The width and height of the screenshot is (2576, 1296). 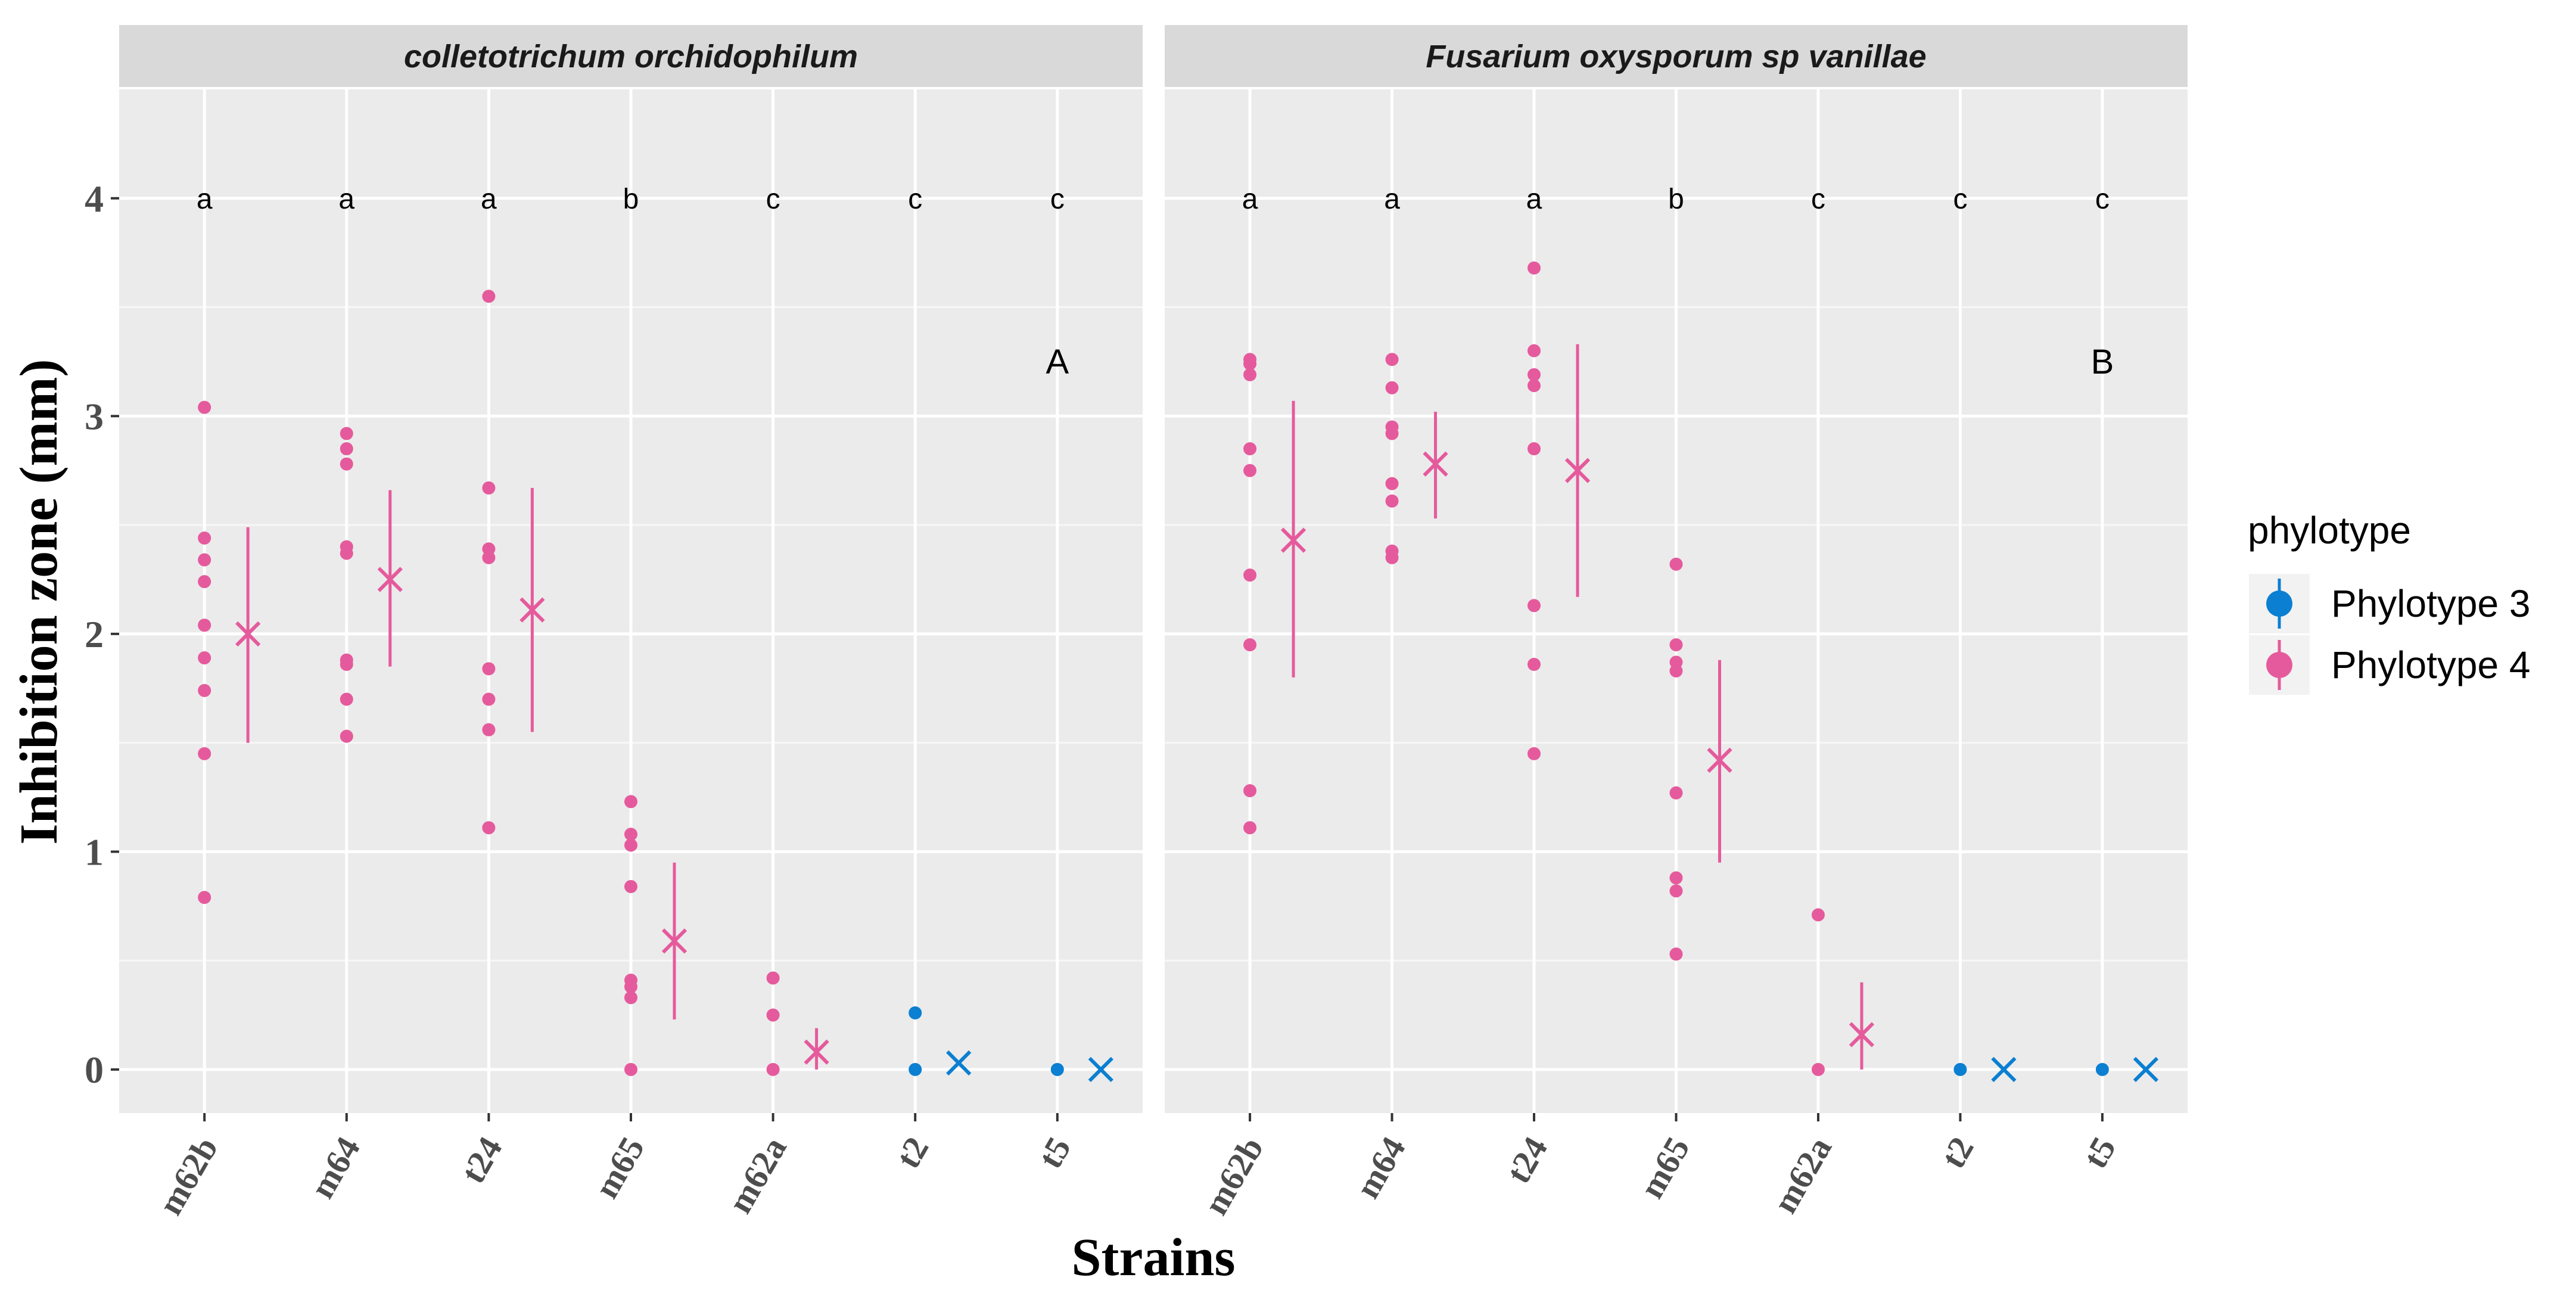 What do you see at coordinates (2389, 634) in the screenshot?
I see `legend: Phylotype 3 Phylotype 4` at bounding box center [2389, 634].